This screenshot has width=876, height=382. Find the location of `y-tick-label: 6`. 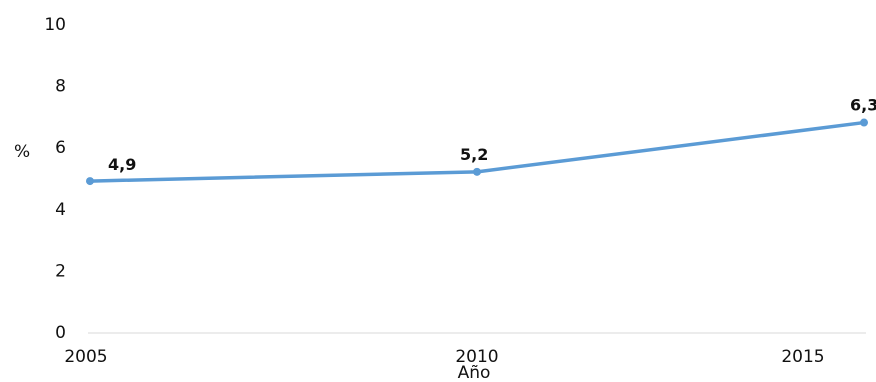

y-tick-label: 6 is located at coordinates (60, 148).